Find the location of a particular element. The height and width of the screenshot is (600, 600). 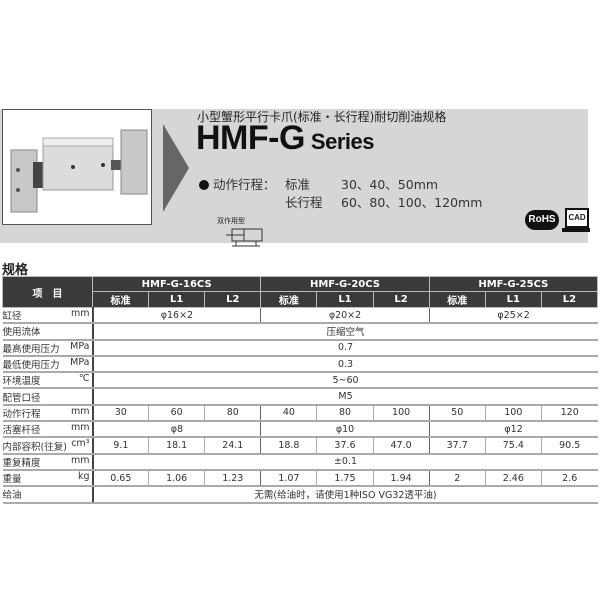

stroke-values: 60、80、100、120mm is located at coordinates (412, 202).